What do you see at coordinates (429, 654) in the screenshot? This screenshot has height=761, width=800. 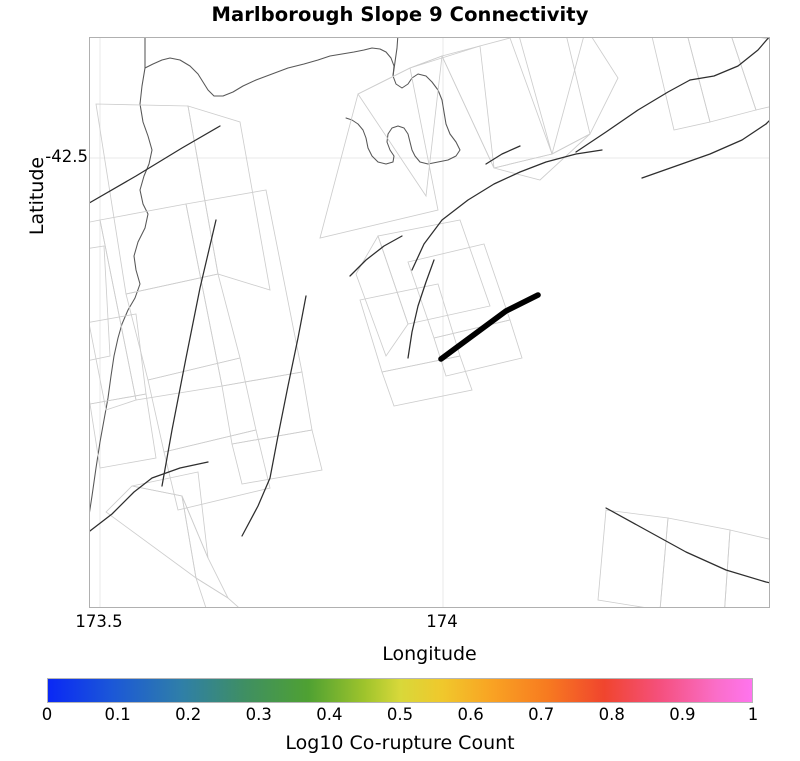 I see `x-axis-label: Longitude` at bounding box center [429, 654].